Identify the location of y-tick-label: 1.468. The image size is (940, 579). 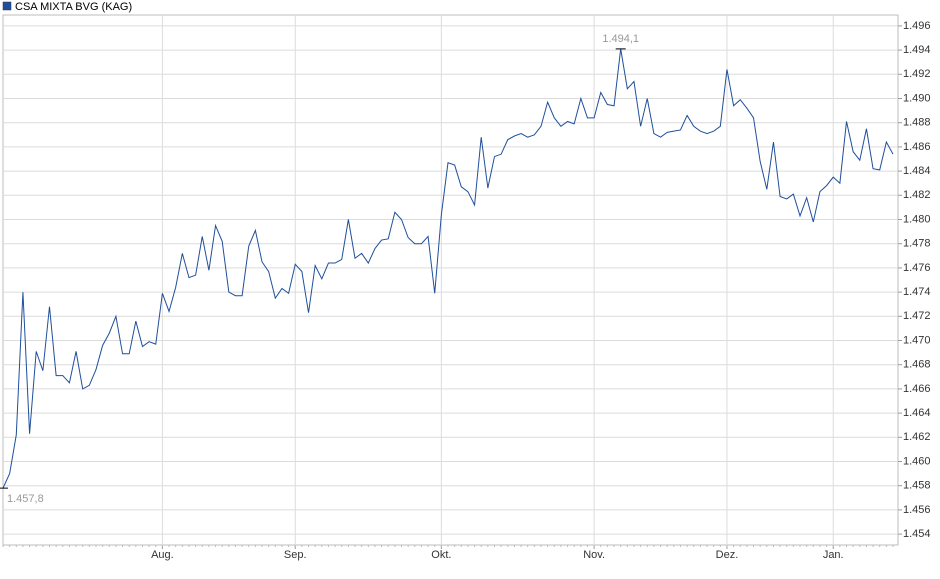
(917, 365).